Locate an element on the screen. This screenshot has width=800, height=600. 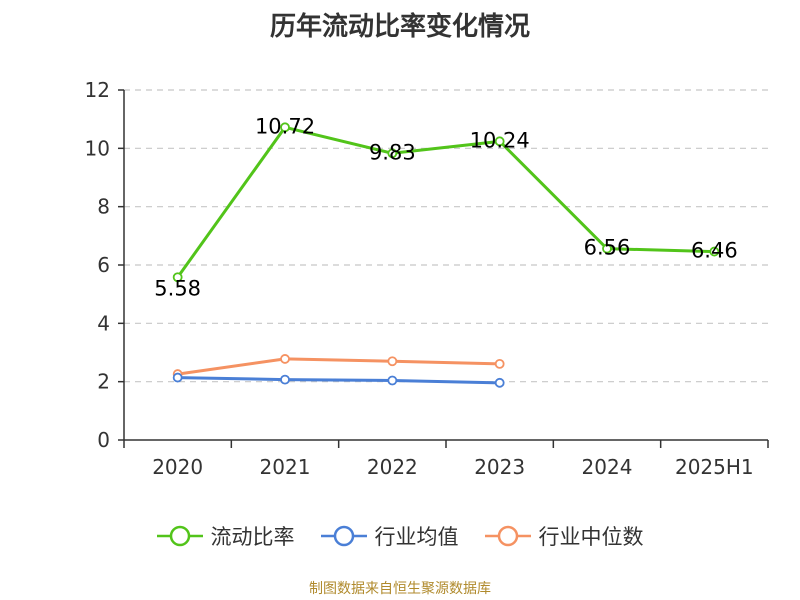
x-tick-label-4: 2024 is located at coordinates (607, 467).